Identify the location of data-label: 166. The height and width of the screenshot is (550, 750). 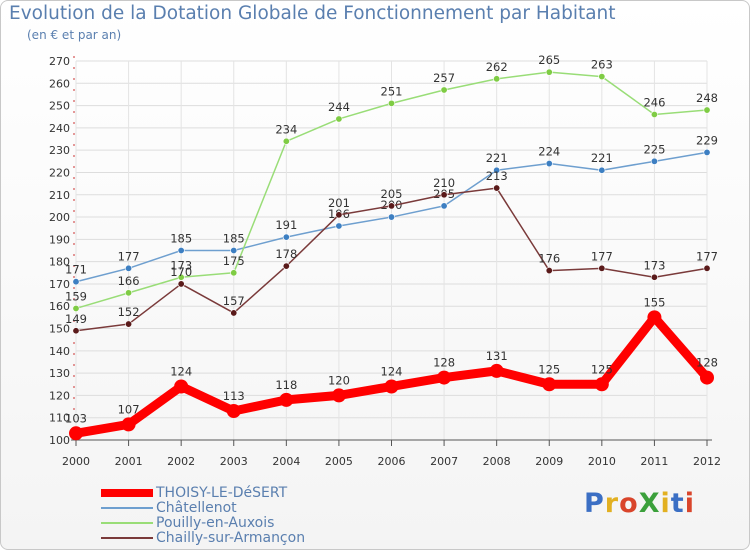
(129, 281).